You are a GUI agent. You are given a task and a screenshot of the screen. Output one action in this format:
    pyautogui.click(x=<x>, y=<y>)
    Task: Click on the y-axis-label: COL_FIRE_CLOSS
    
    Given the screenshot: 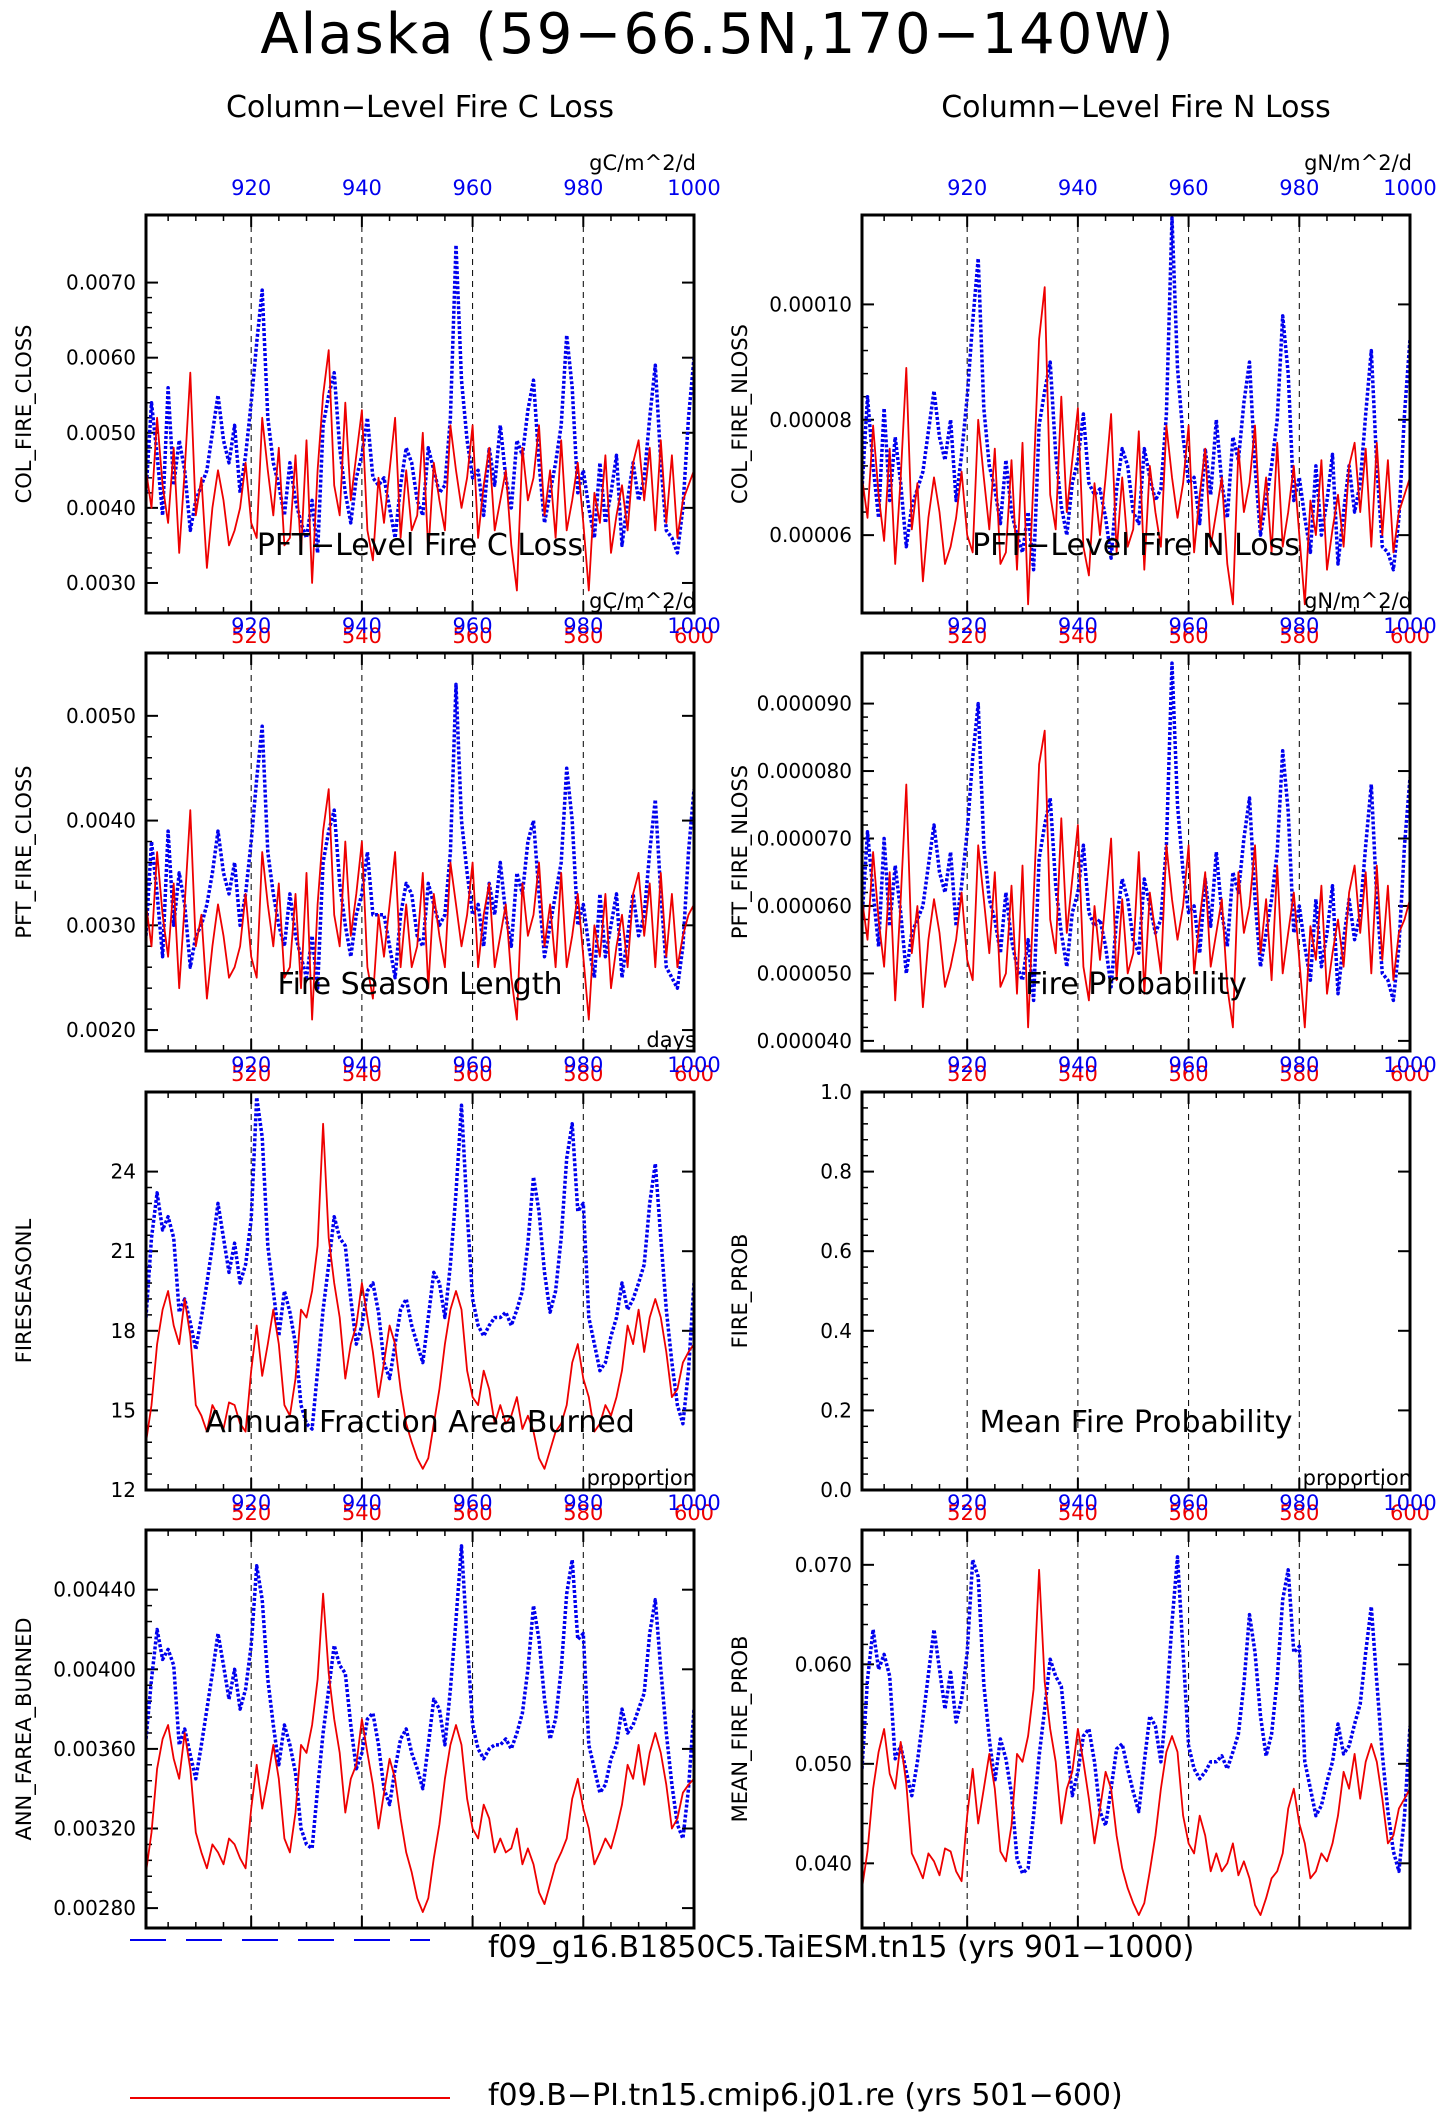 What is the action you would take?
    pyautogui.click(x=24, y=414)
    